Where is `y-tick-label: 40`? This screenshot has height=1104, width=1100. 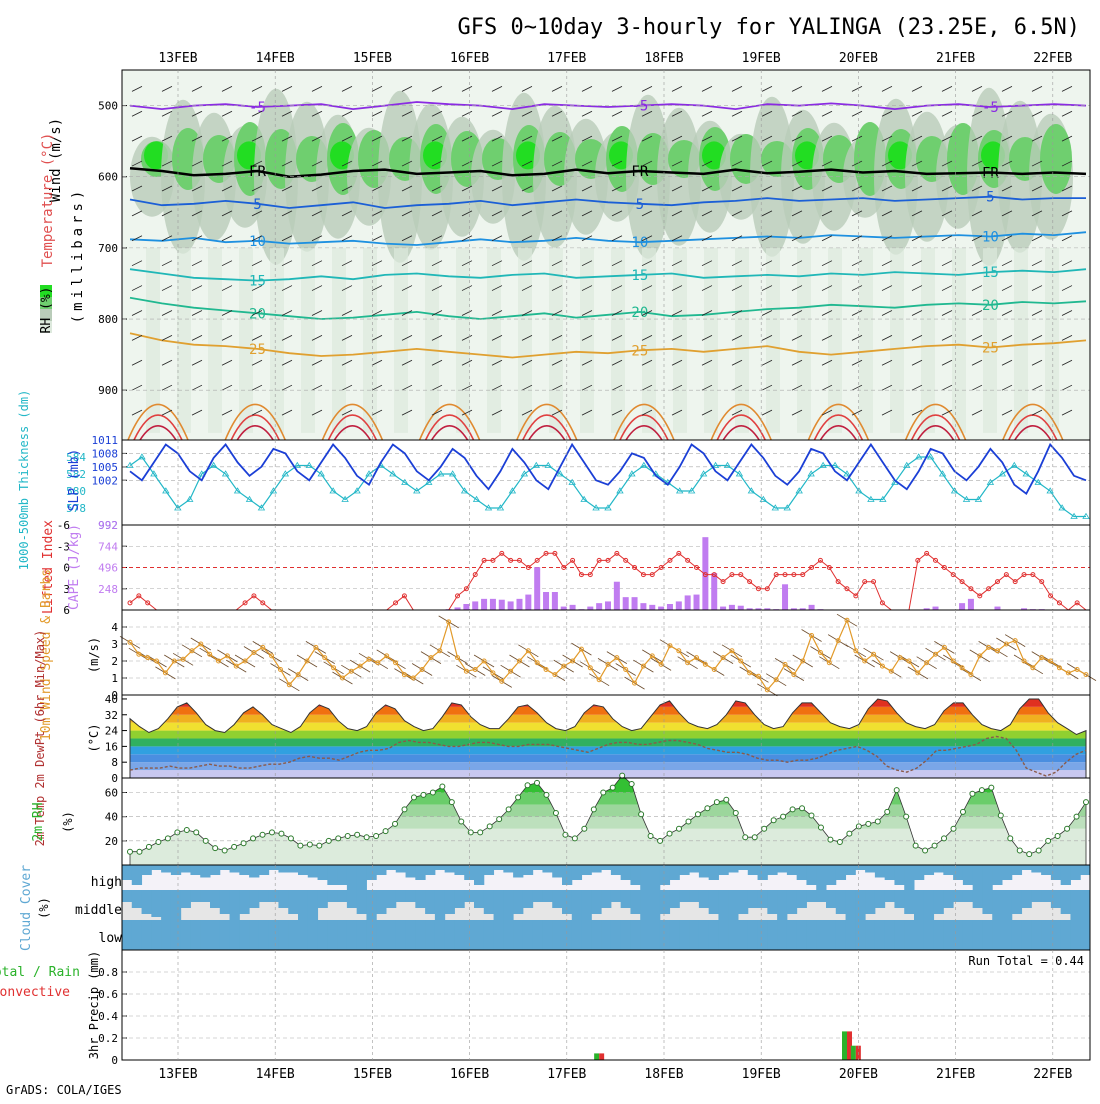 y-tick-label: 40 is located at coordinates (111, 699).